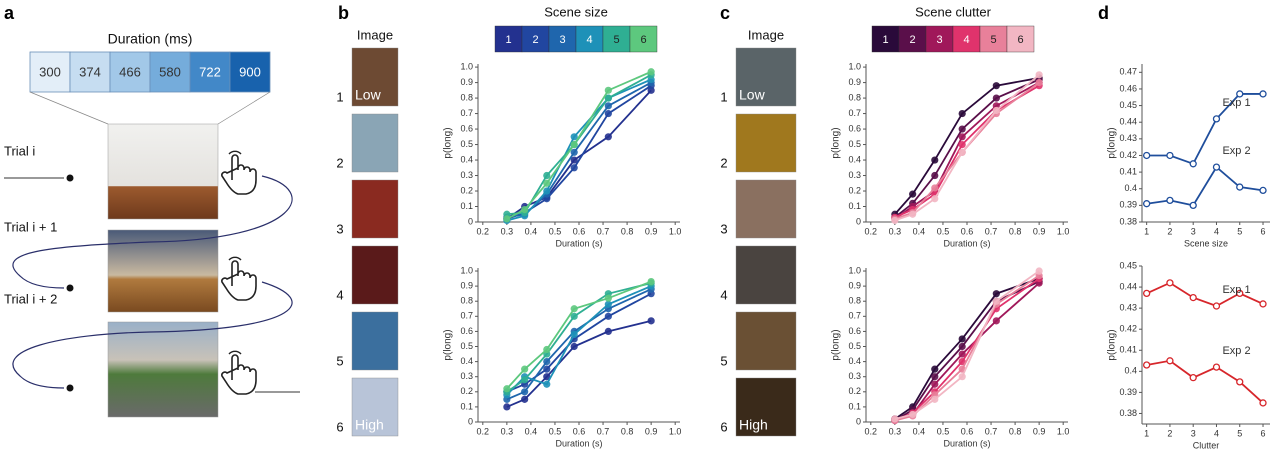 The height and width of the screenshot is (456, 1280). What do you see at coordinates (163, 369) in the screenshot?
I see `trial-photo` at bounding box center [163, 369].